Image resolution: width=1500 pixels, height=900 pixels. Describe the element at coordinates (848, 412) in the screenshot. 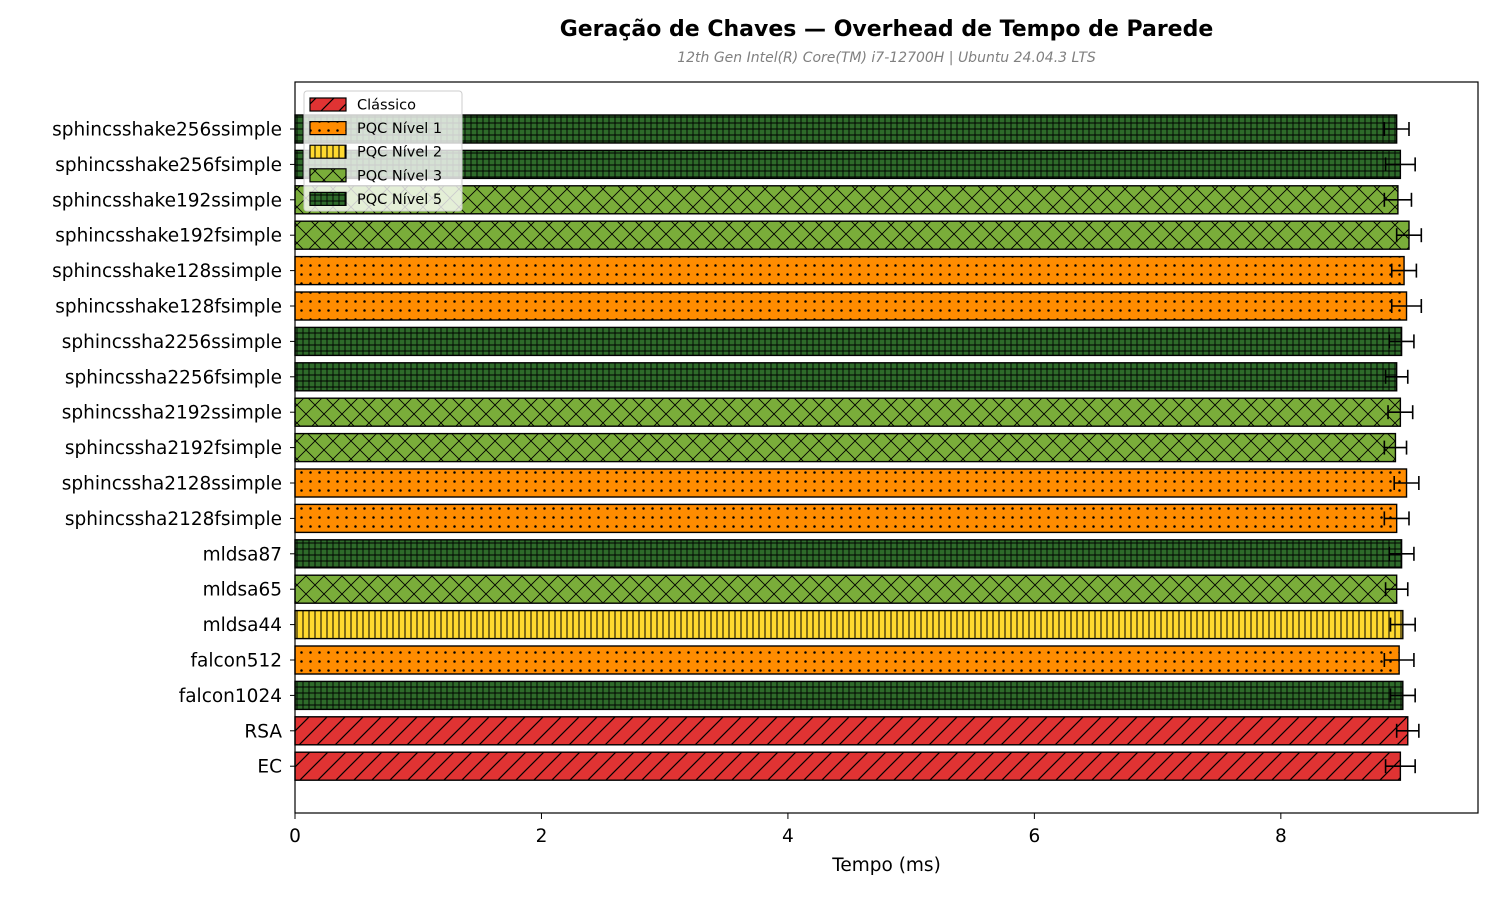

I see `bar-hatch-sphincssha2192ssimple` at that location.